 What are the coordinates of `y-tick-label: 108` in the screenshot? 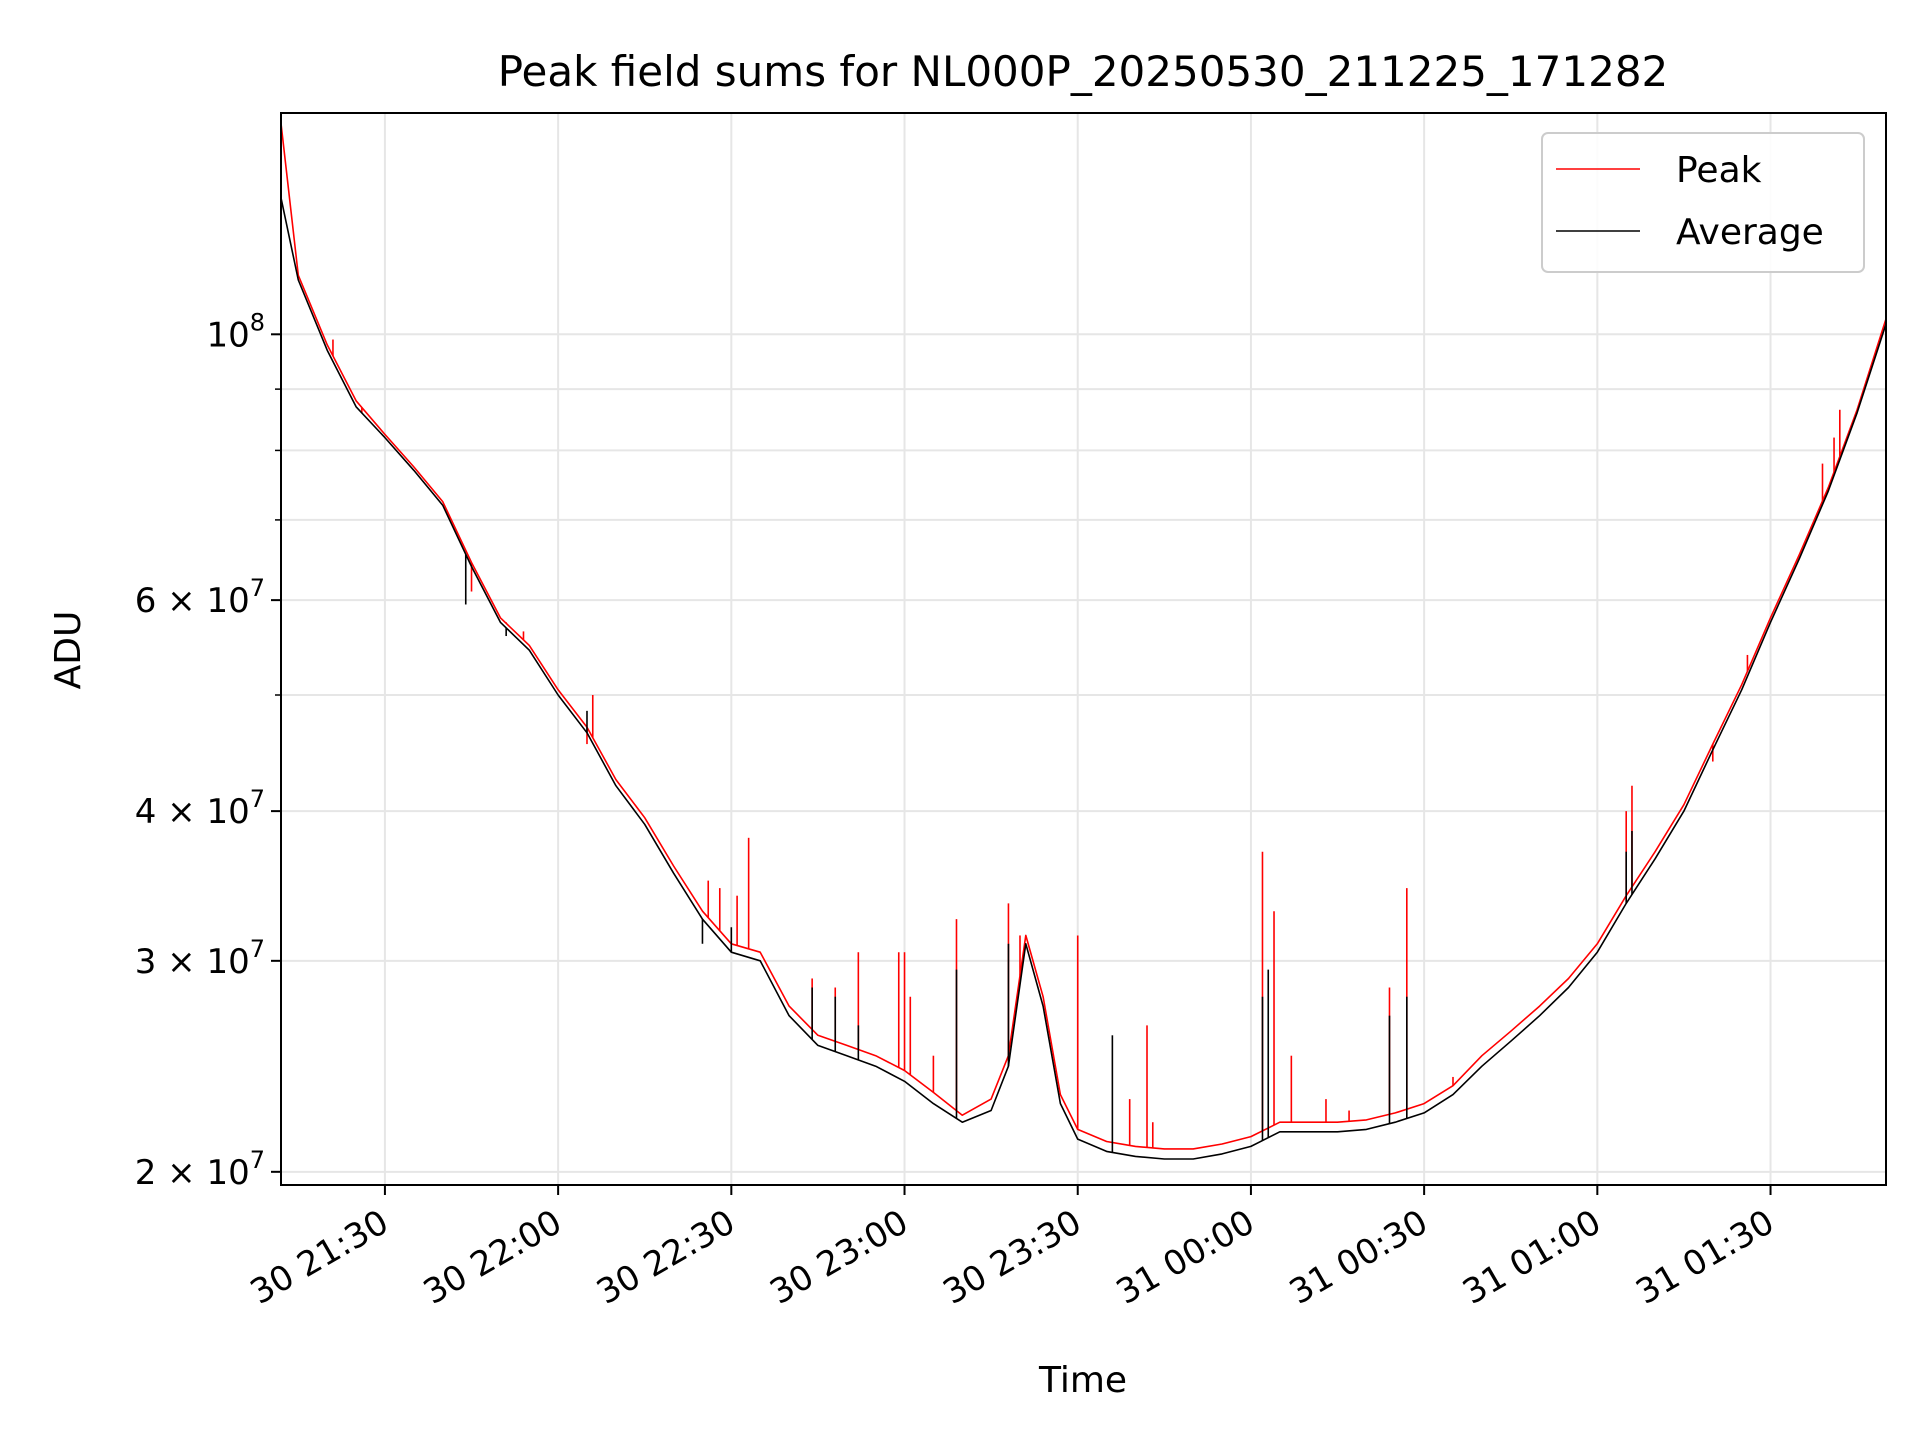 It's located at (235, 331).